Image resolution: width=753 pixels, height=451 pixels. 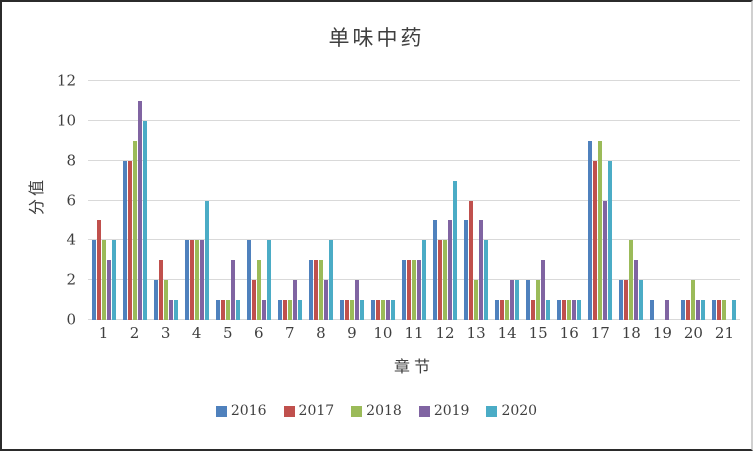 I want to click on legend-label: 2018, so click(x=384, y=411).